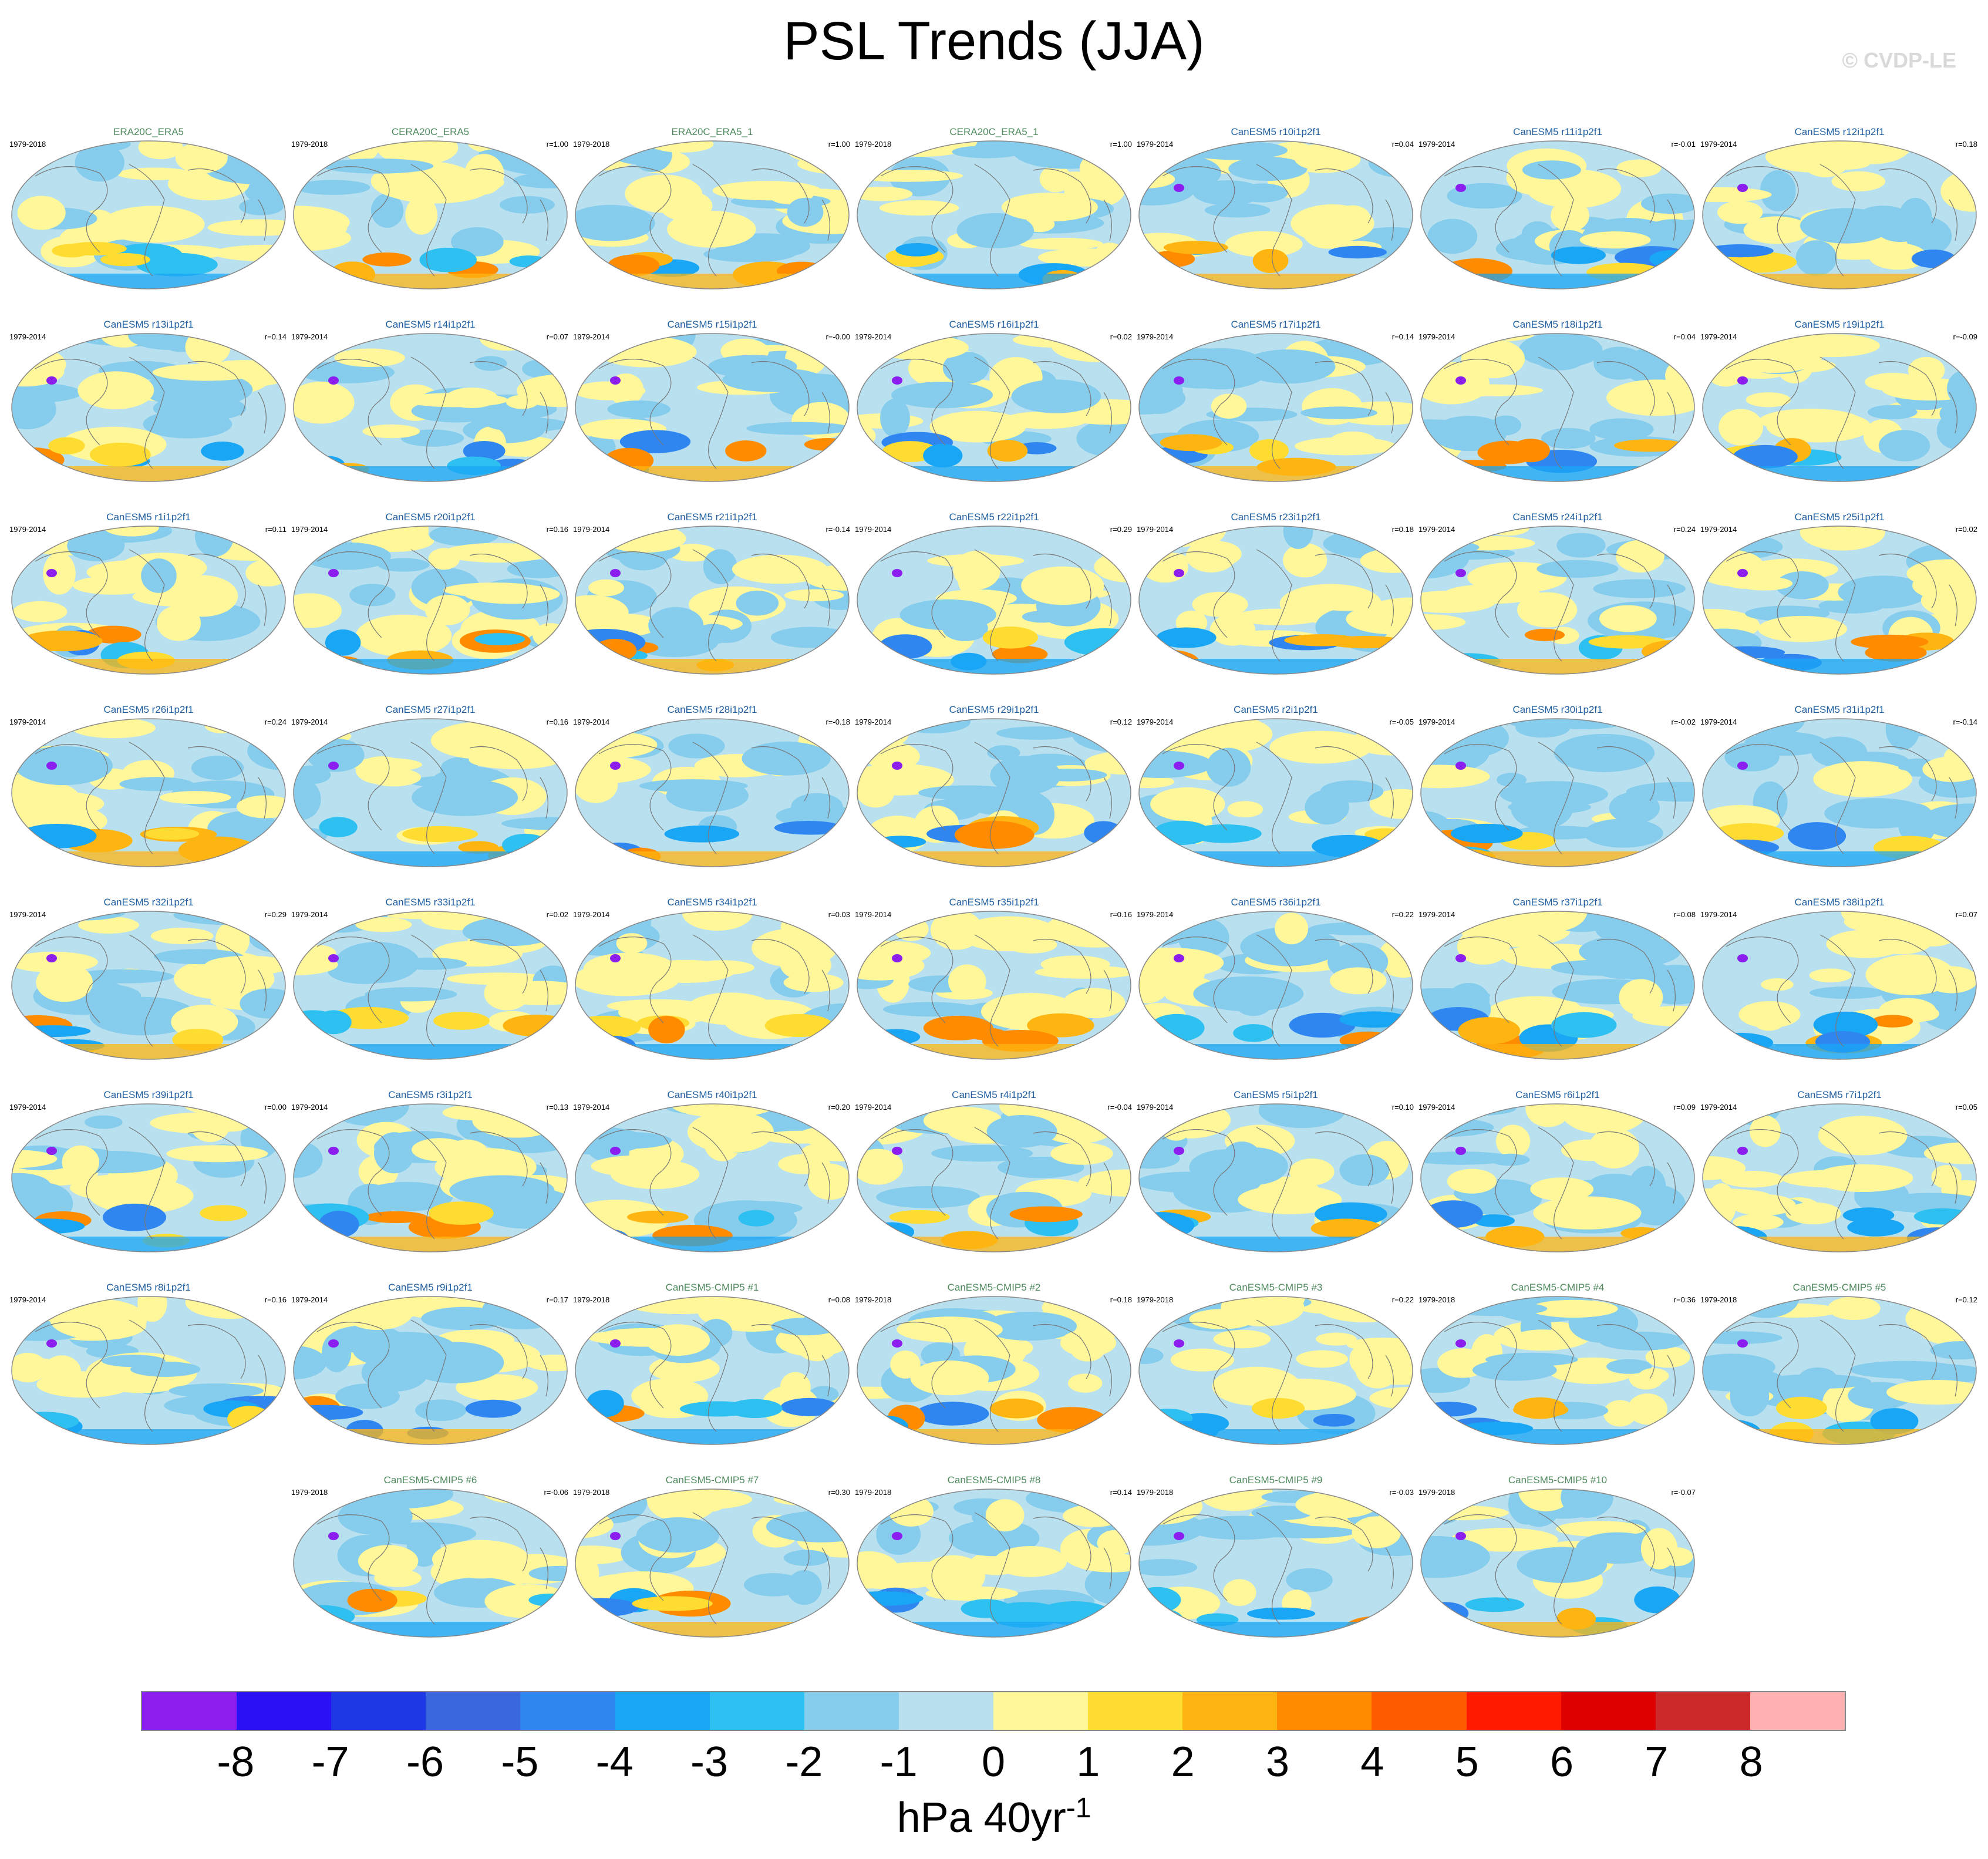 The height and width of the screenshot is (1859, 1988). I want to click on panel-title: CanESM5 r11i1p2f1, so click(1558, 131).